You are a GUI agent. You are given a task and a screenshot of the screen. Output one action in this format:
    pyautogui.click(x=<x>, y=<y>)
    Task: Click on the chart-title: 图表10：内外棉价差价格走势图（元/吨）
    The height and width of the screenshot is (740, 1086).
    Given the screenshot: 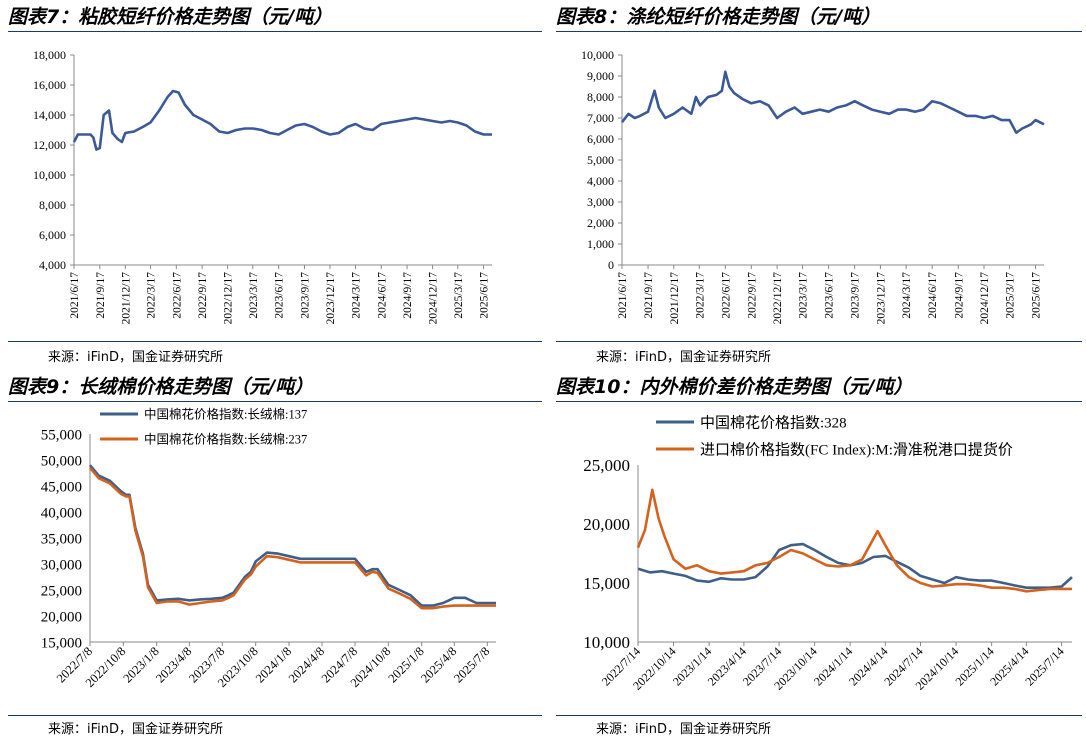 What is the action you would take?
    pyautogui.click(x=734, y=387)
    